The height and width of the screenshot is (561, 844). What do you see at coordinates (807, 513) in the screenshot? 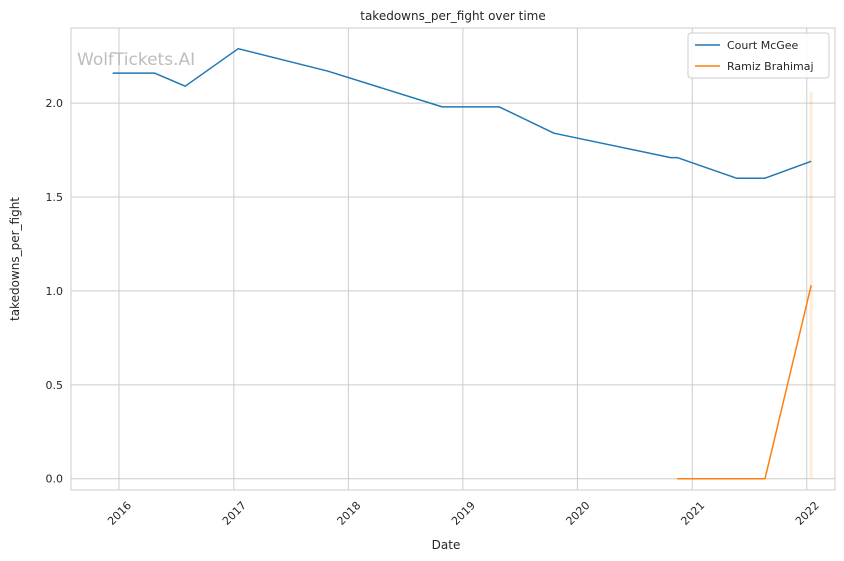
I see `x-tick-label: 2022` at bounding box center [807, 513].